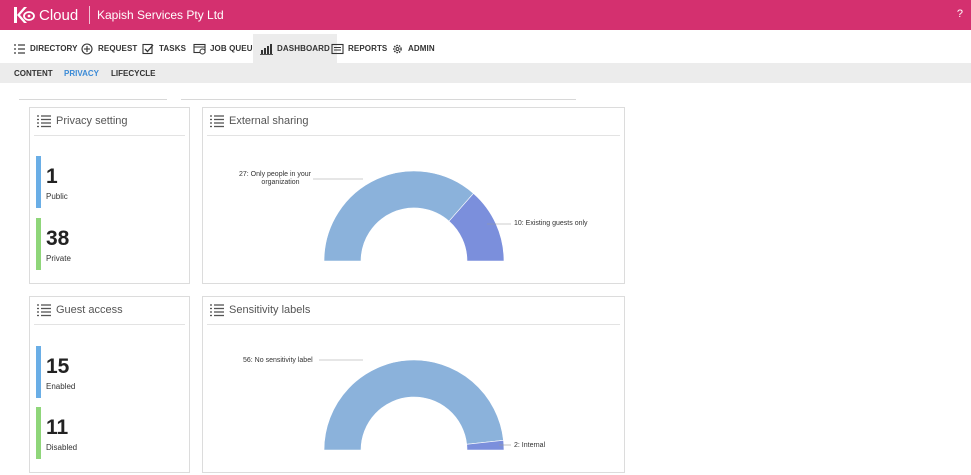 The height and width of the screenshot is (475, 971). What do you see at coordinates (111, 244) in the screenshot?
I see `stat-private: 38 Private` at bounding box center [111, 244].